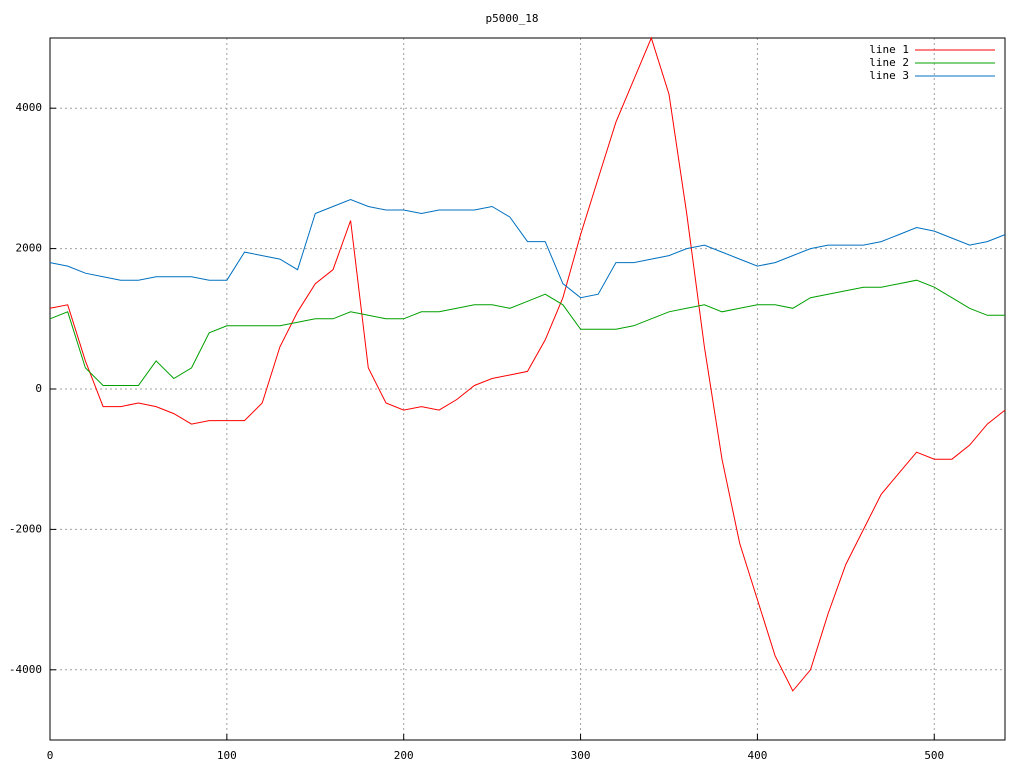 This screenshot has height=772, width=1024. What do you see at coordinates (50, 755) in the screenshot?
I see `x-tick-label: 0` at bounding box center [50, 755].